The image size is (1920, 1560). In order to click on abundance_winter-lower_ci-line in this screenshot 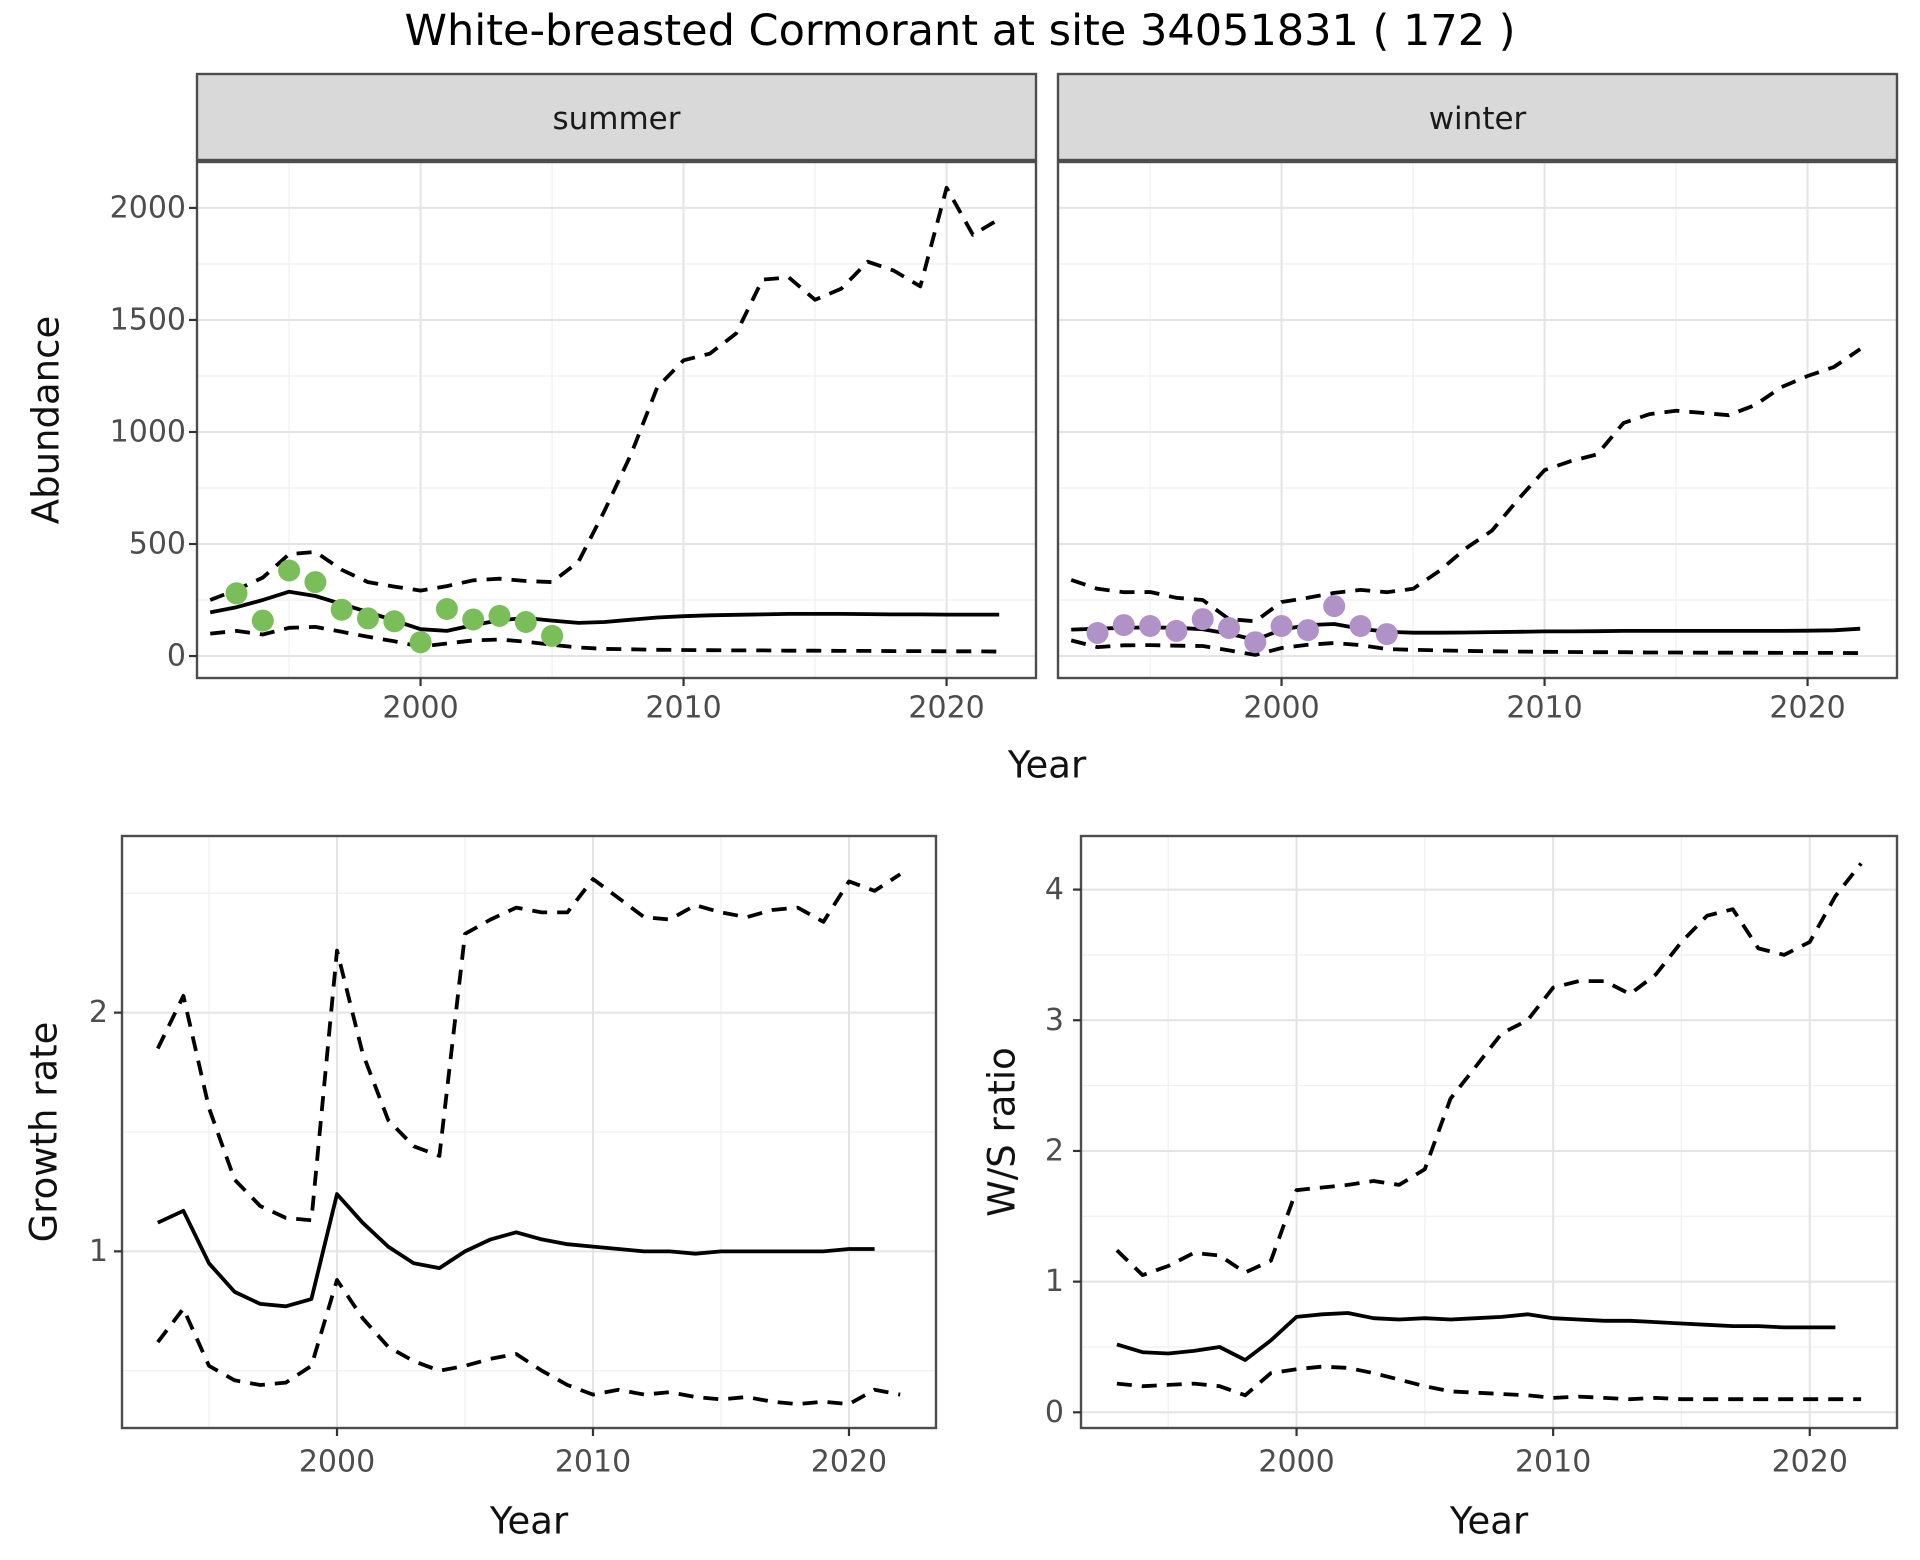, I will do `click(1465, 647)`.